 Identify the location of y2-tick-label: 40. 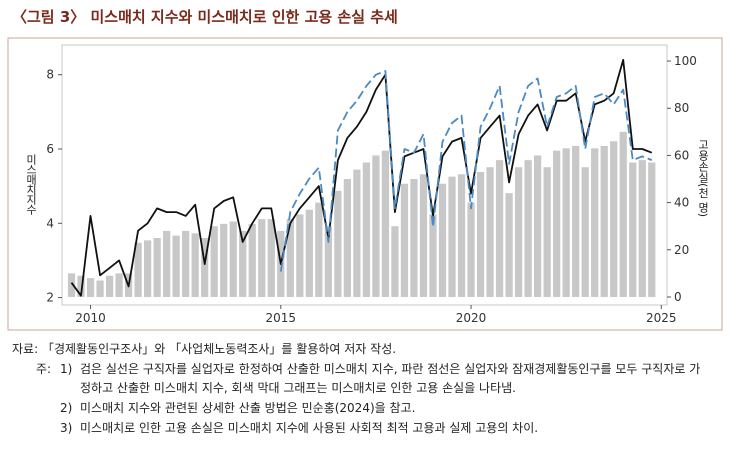
(681, 203).